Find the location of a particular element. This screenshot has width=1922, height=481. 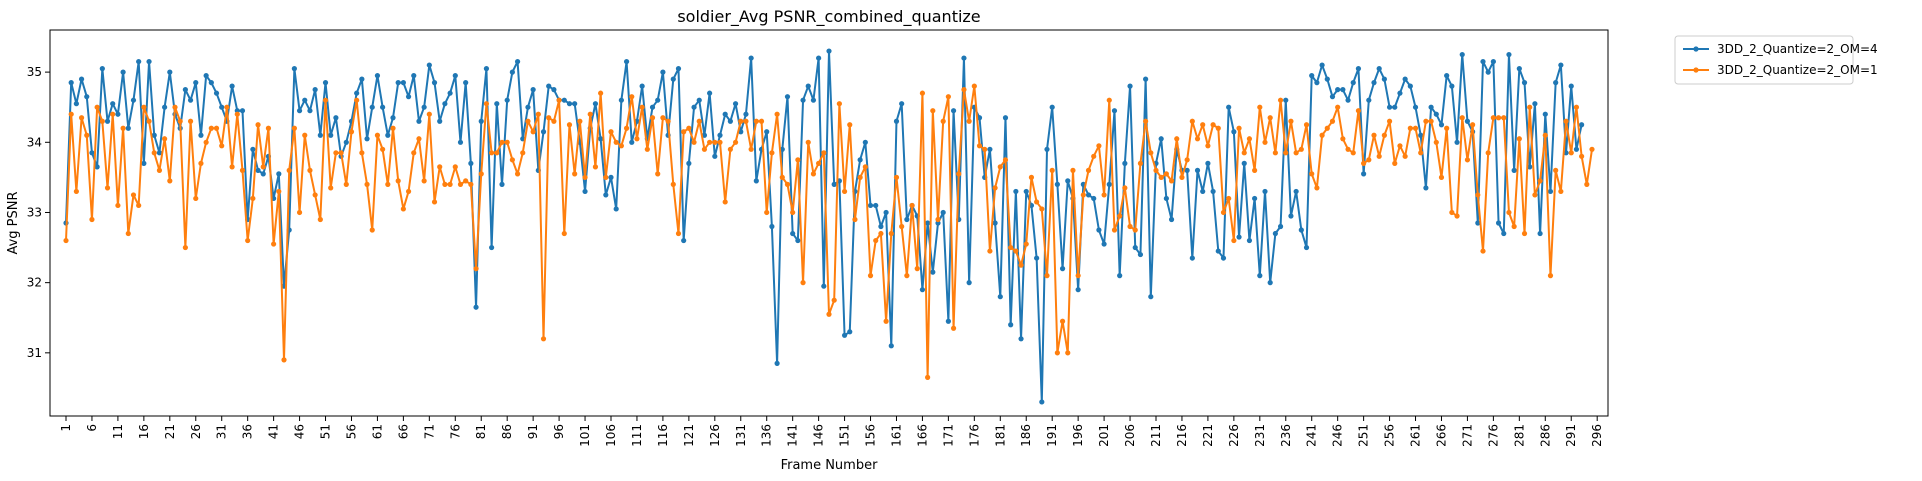

x-tick-label: 121 is located at coordinates (689, 435).